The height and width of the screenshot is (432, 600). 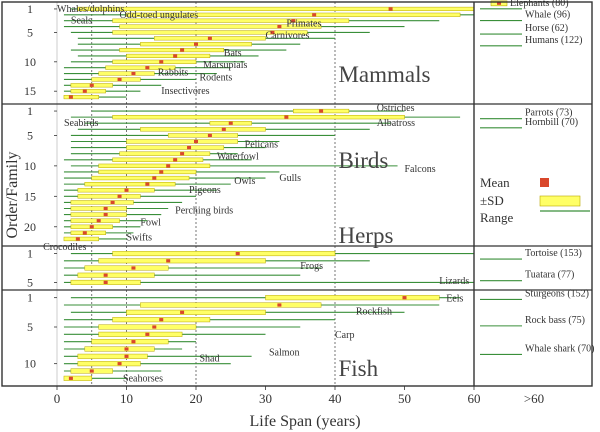 I want to click on group-label: Marsupials, so click(x=225, y=65).